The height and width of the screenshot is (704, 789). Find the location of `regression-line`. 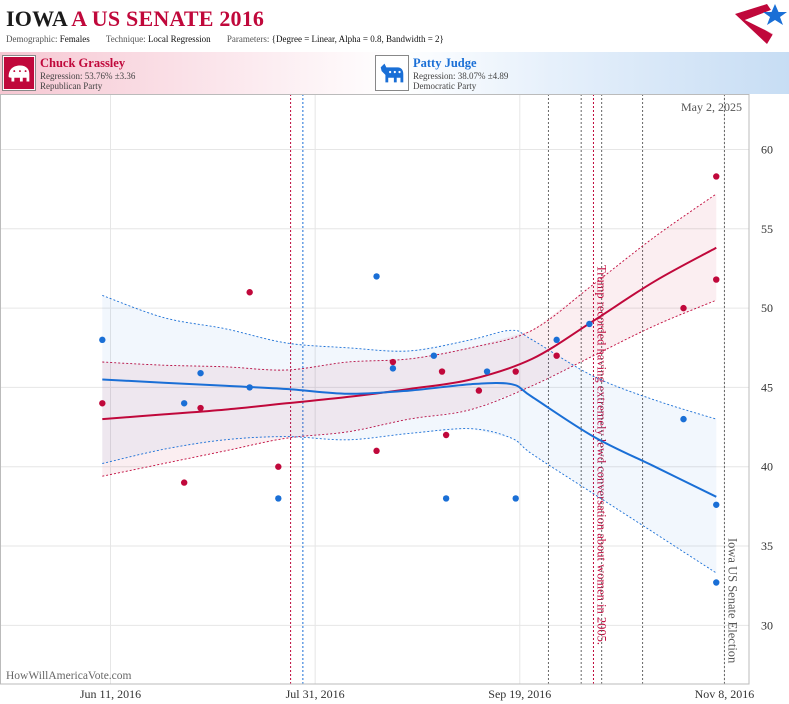

regression-line is located at coordinates (409, 438).